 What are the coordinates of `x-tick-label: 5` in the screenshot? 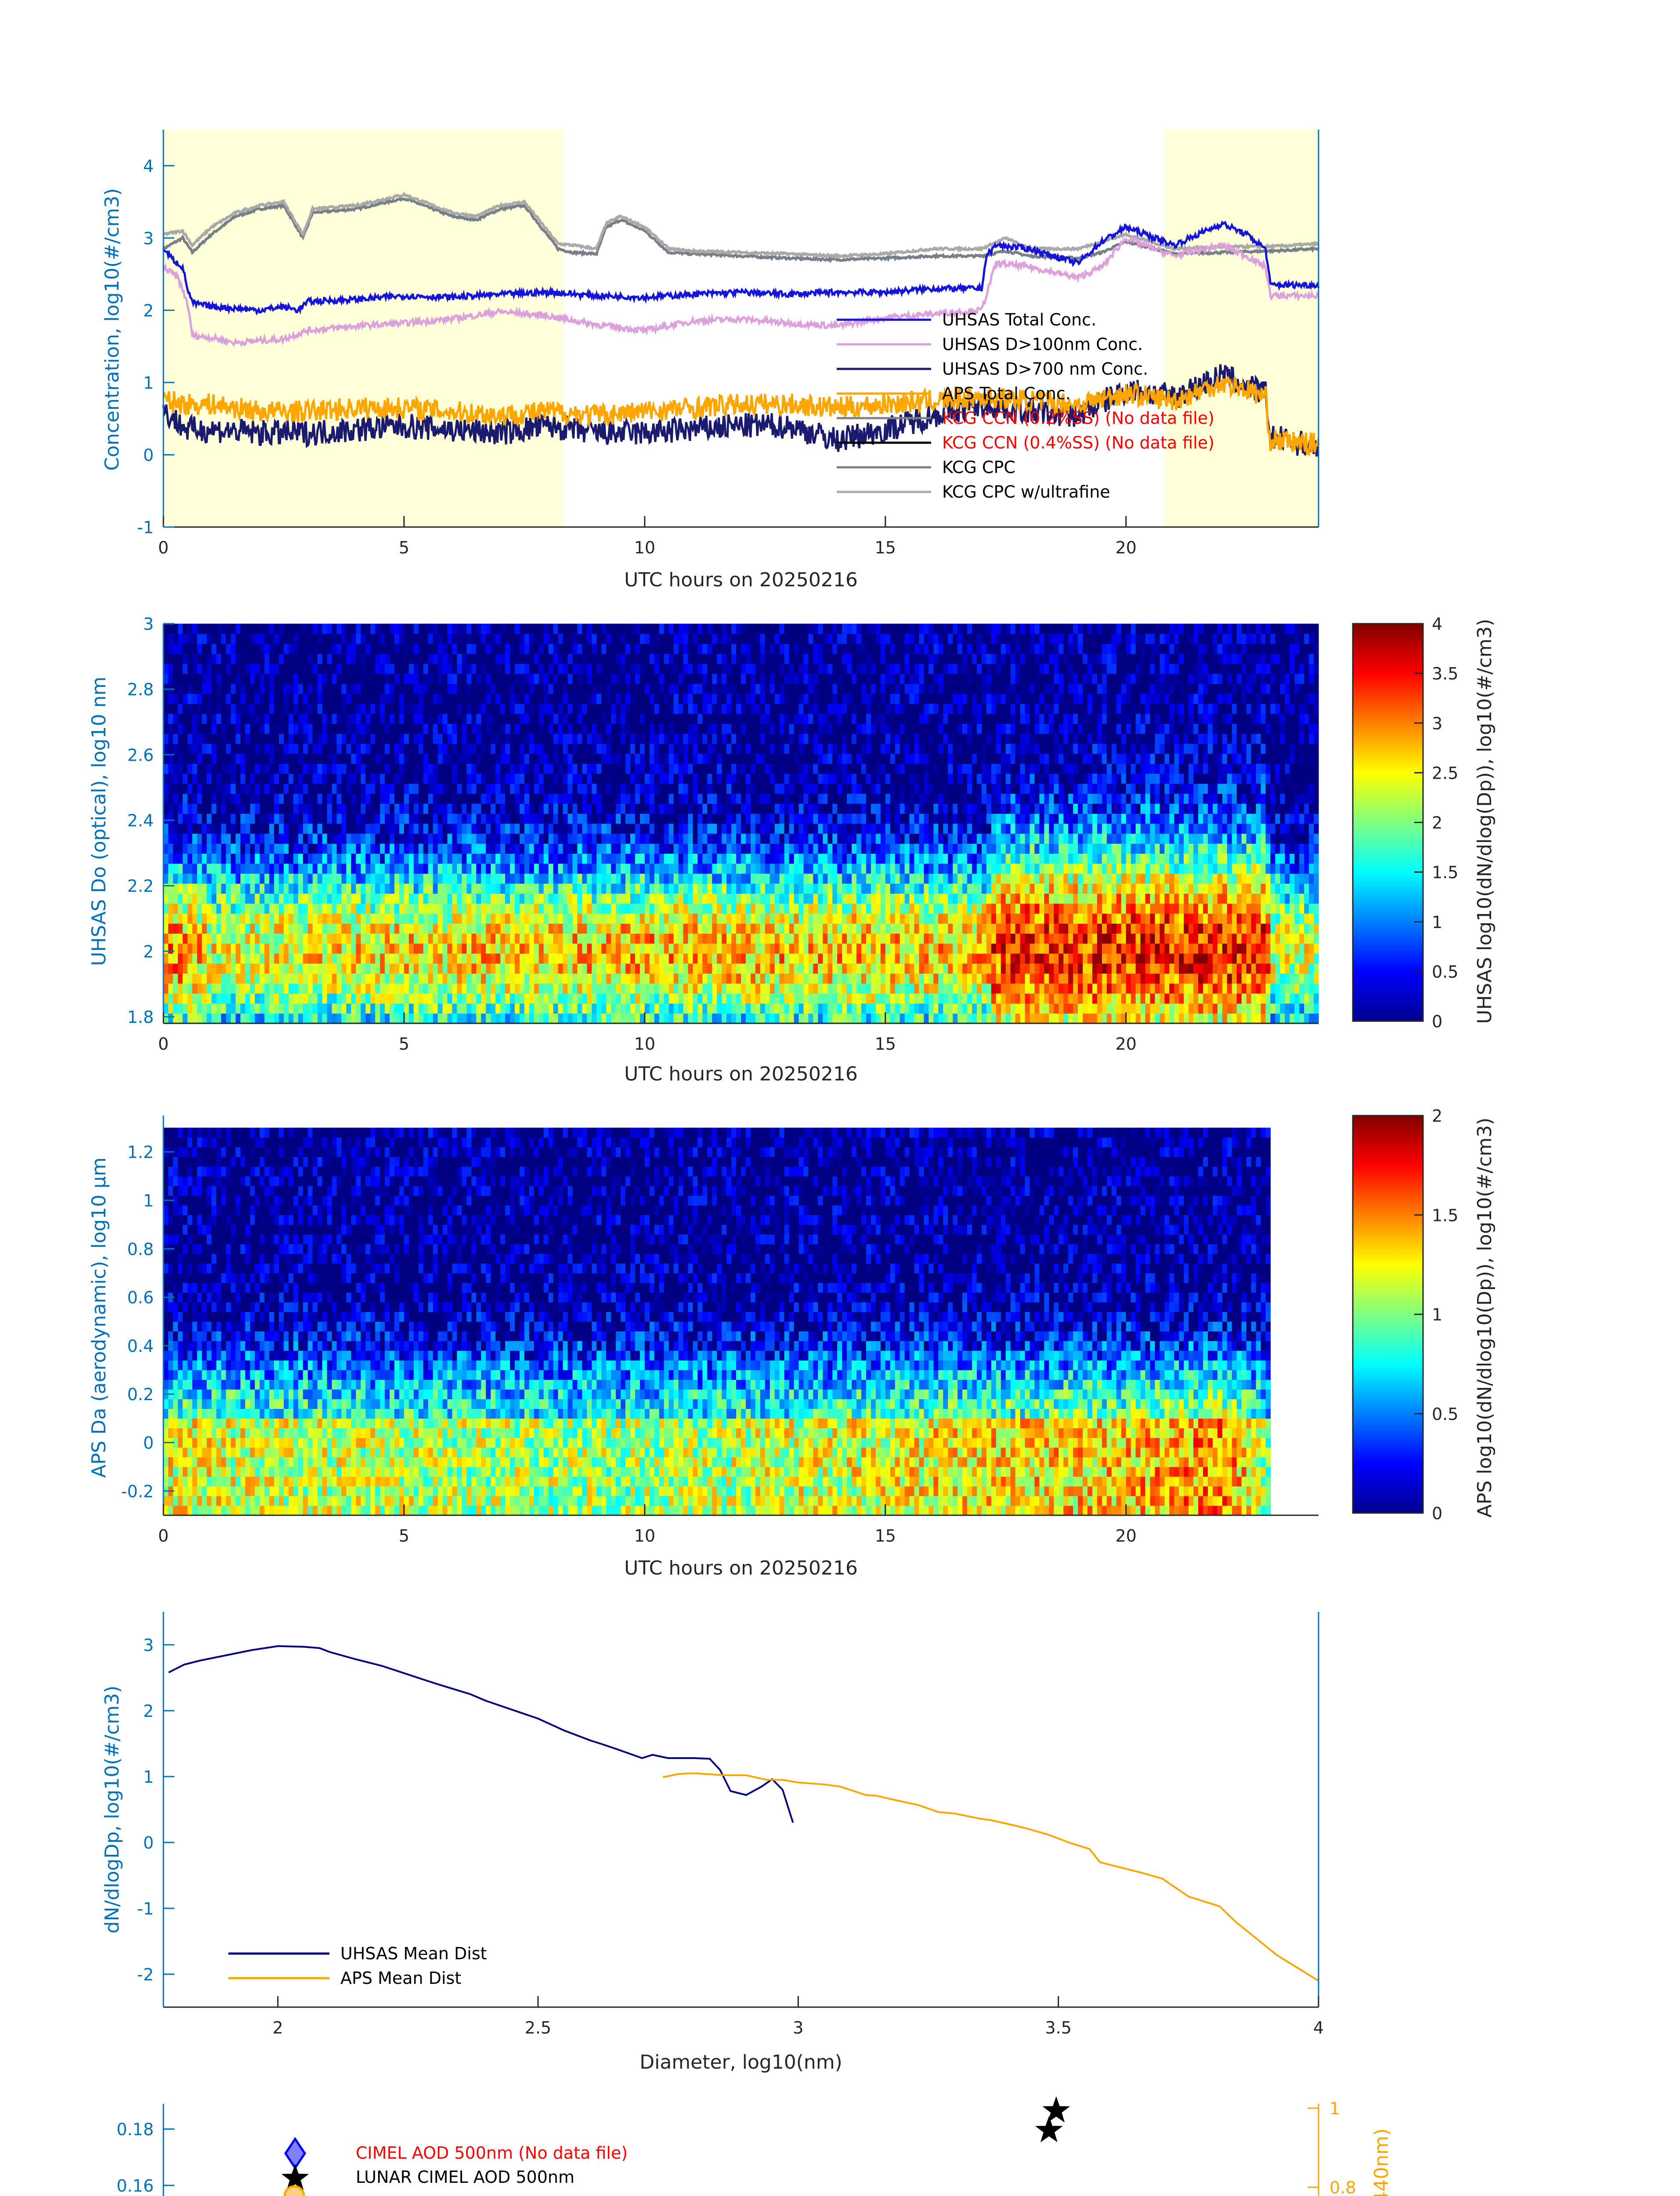 It's located at (404, 547).